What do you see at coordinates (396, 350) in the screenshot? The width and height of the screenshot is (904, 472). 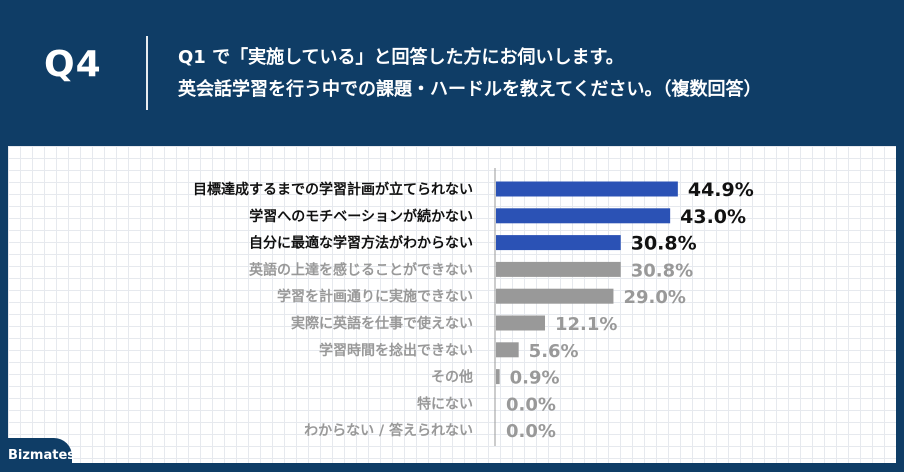 I see `category-label: 学習時間を捻出できない` at bounding box center [396, 350].